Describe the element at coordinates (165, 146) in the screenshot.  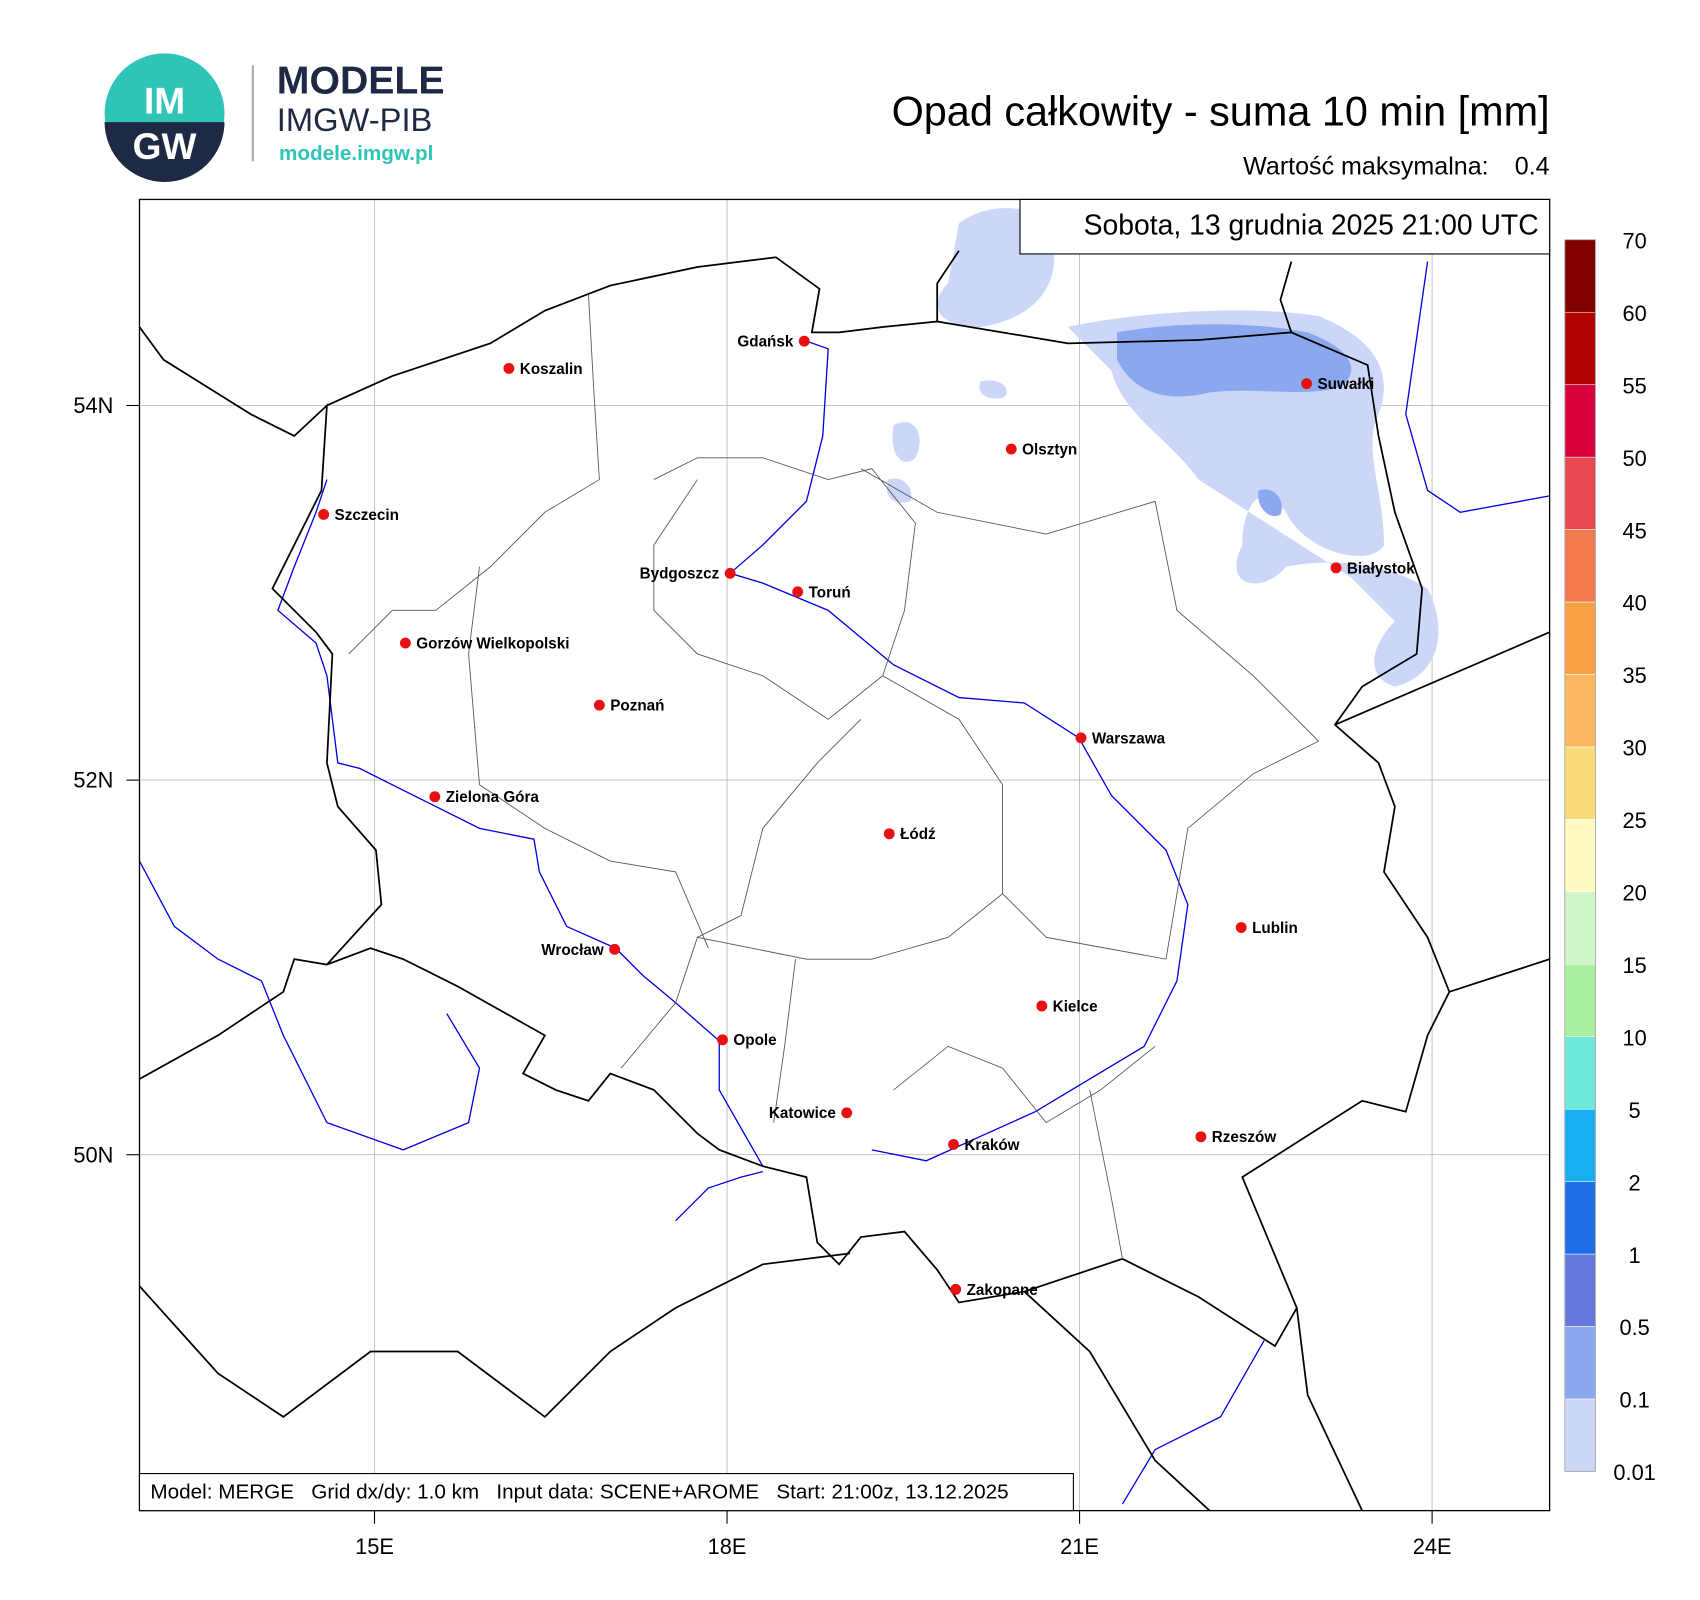
I see `logo-bottom: GW` at that location.